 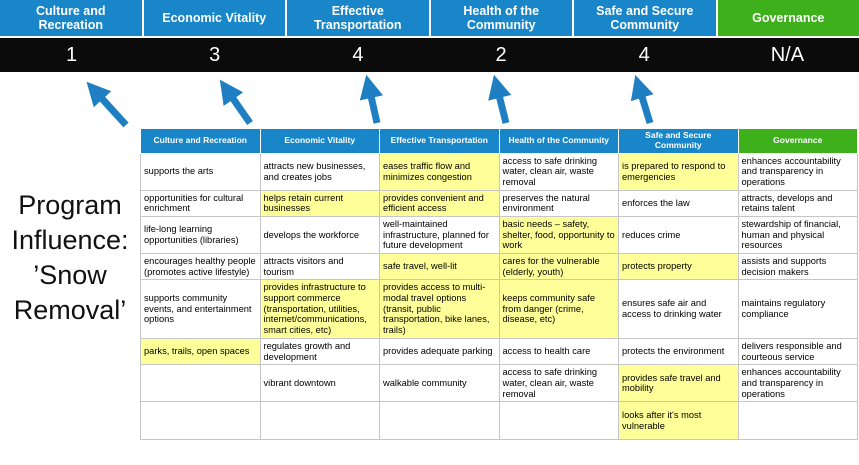 What do you see at coordinates (439, 383) in the screenshot?
I see `matrix-cell: walkable community` at bounding box center [439, 383].